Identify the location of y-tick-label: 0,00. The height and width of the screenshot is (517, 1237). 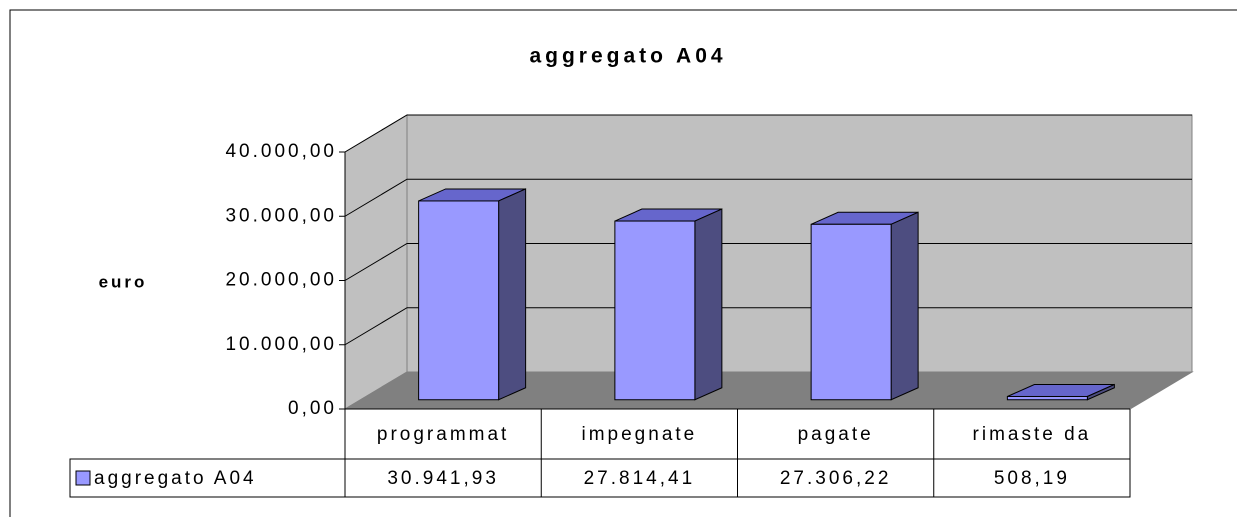
(312, 408).